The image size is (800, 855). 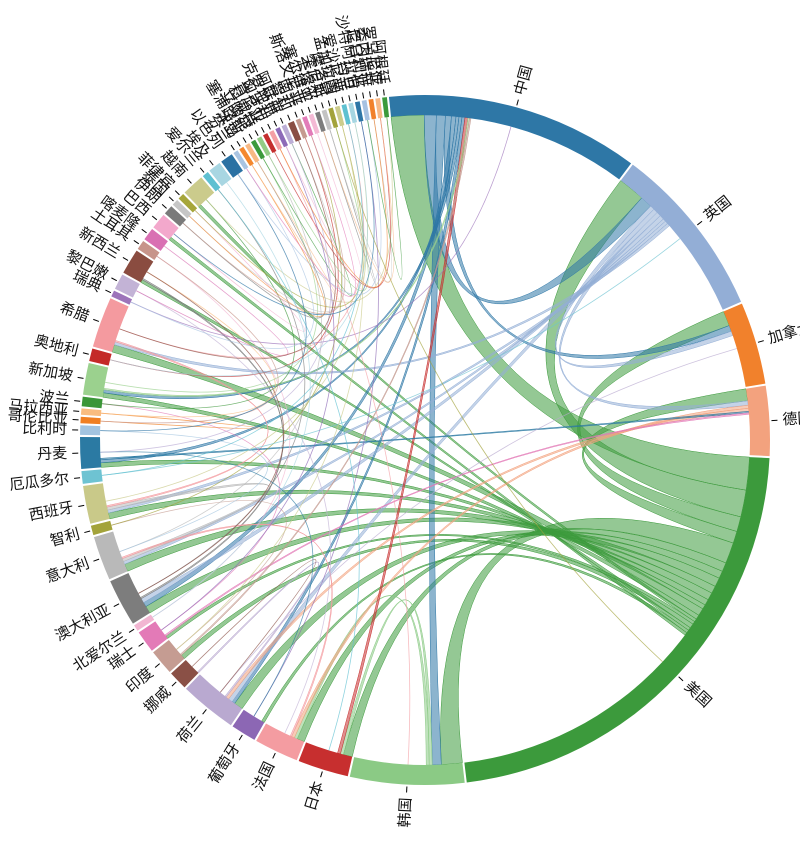 What do you see at coordinates (783, 332) in the screenshot?
I see `group-label-text: 加拿大` at bounding box center [783, 332].